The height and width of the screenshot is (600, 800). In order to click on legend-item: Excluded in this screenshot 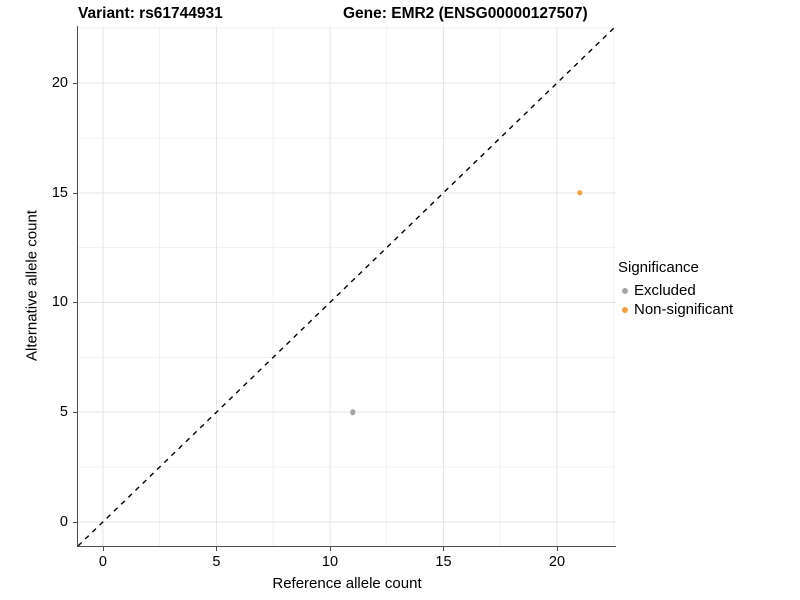, I will do `click(707, 290)`.